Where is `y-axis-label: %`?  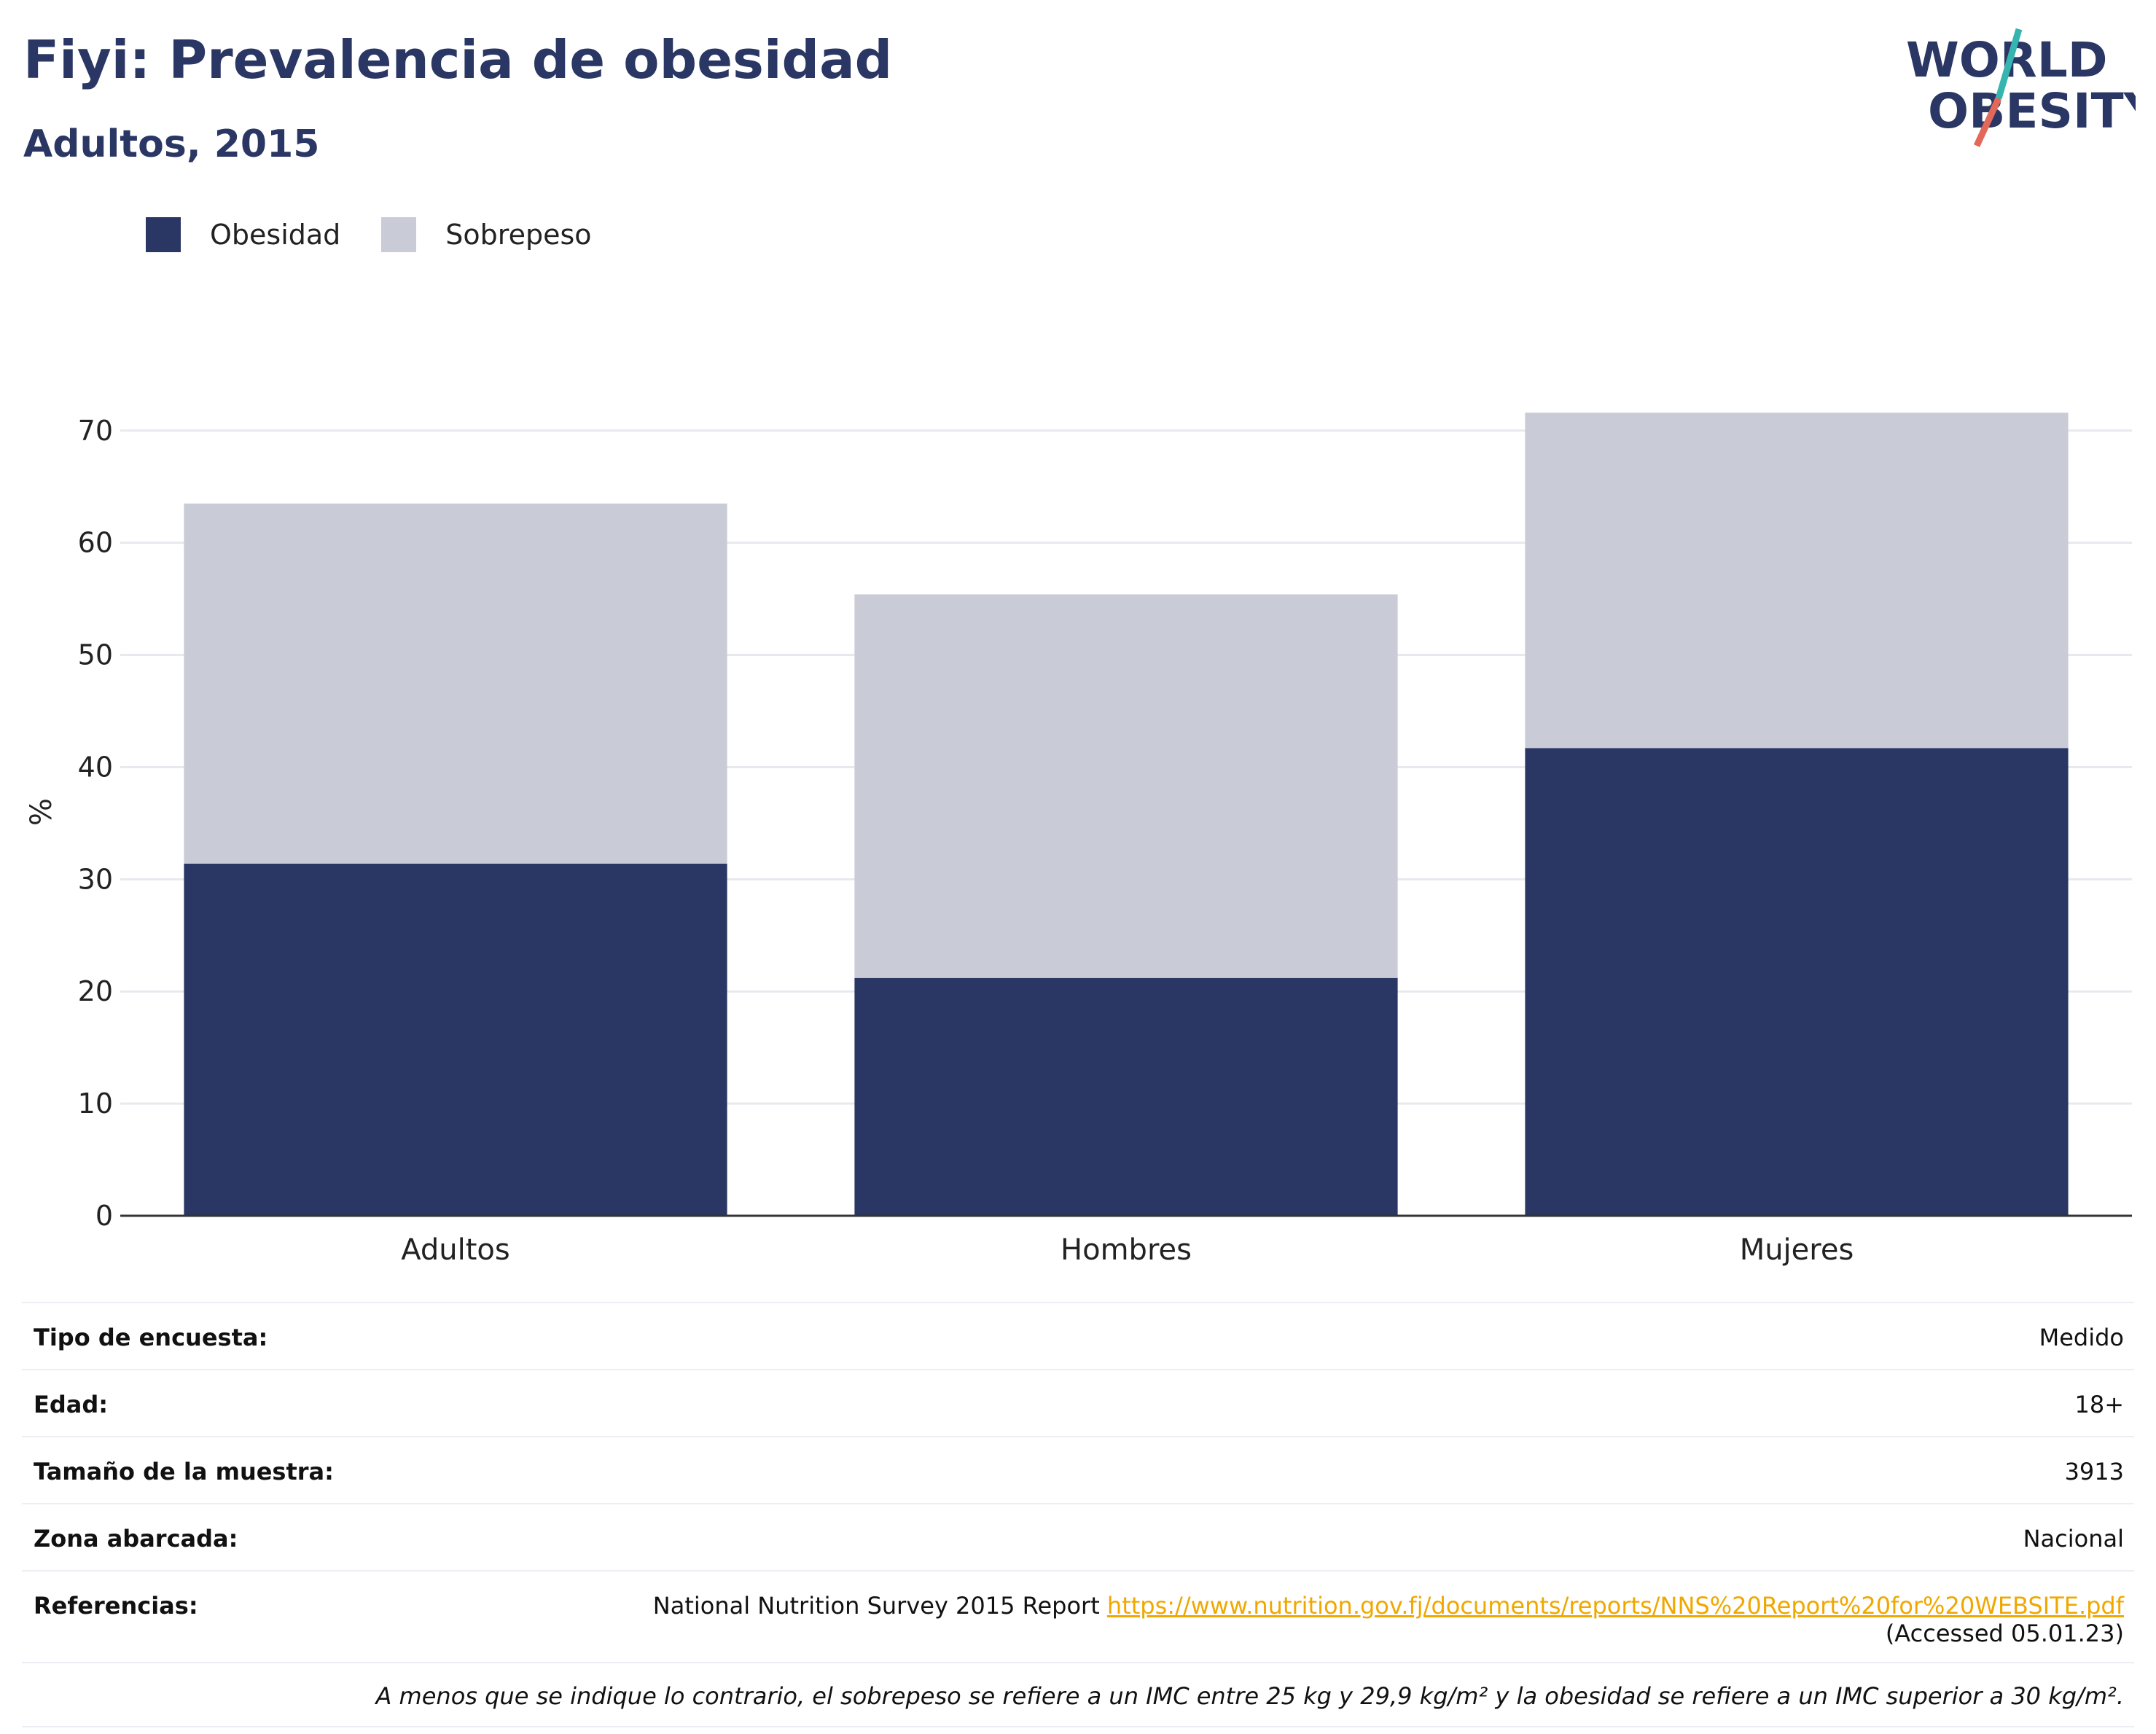
y-axis-label: % is located at coordinates (42, 812).